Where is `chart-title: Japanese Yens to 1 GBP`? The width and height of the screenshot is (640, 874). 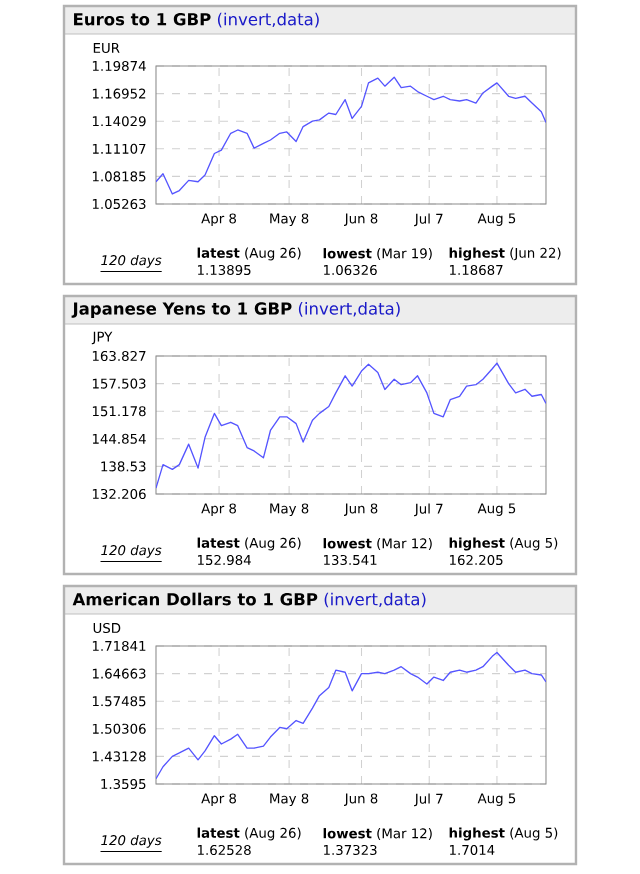 chart-title: Japanese Yens to 1 GBP is located at coordinates (181, 310).